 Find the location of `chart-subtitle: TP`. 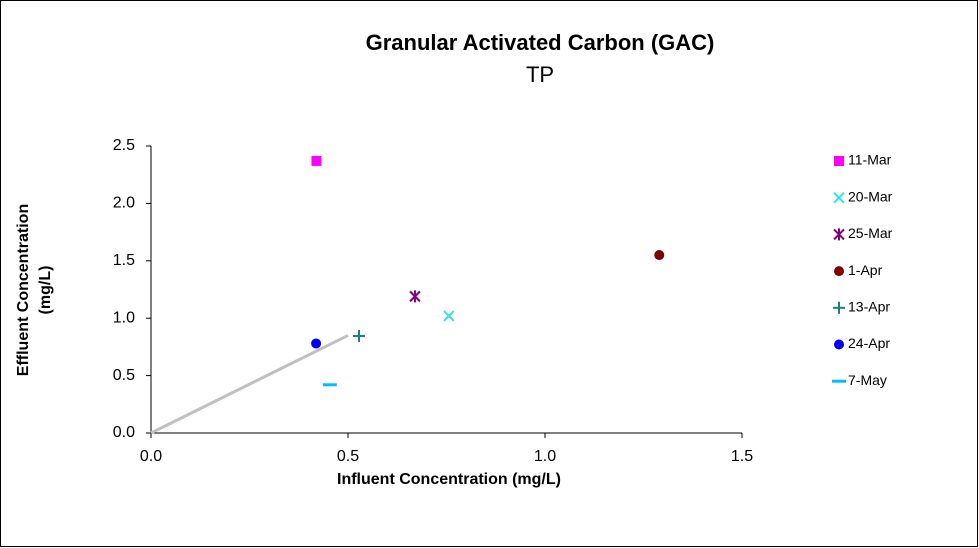

chart-subtitle: TP is located at coordinates (540, 74).